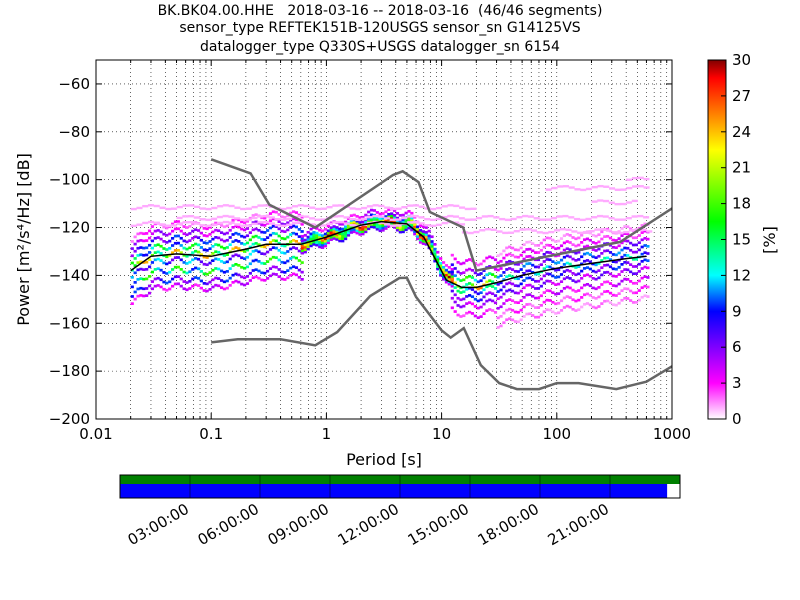 This screenshot has width=800, height=600. Describe the element at coordinates (737, 383) in the screenshot. I see `colorbar-tick-label: 3` at that location.